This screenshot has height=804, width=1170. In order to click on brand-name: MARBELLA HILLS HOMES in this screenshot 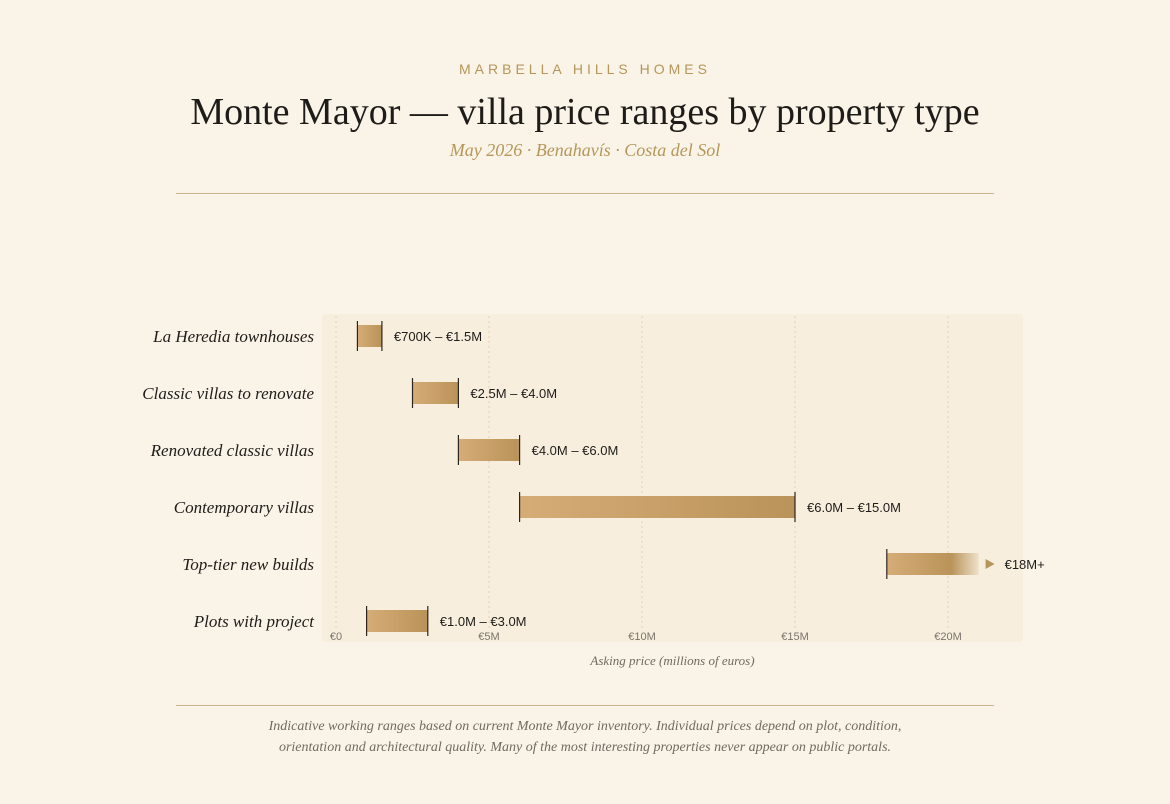, I will do `click(585, 69)`.